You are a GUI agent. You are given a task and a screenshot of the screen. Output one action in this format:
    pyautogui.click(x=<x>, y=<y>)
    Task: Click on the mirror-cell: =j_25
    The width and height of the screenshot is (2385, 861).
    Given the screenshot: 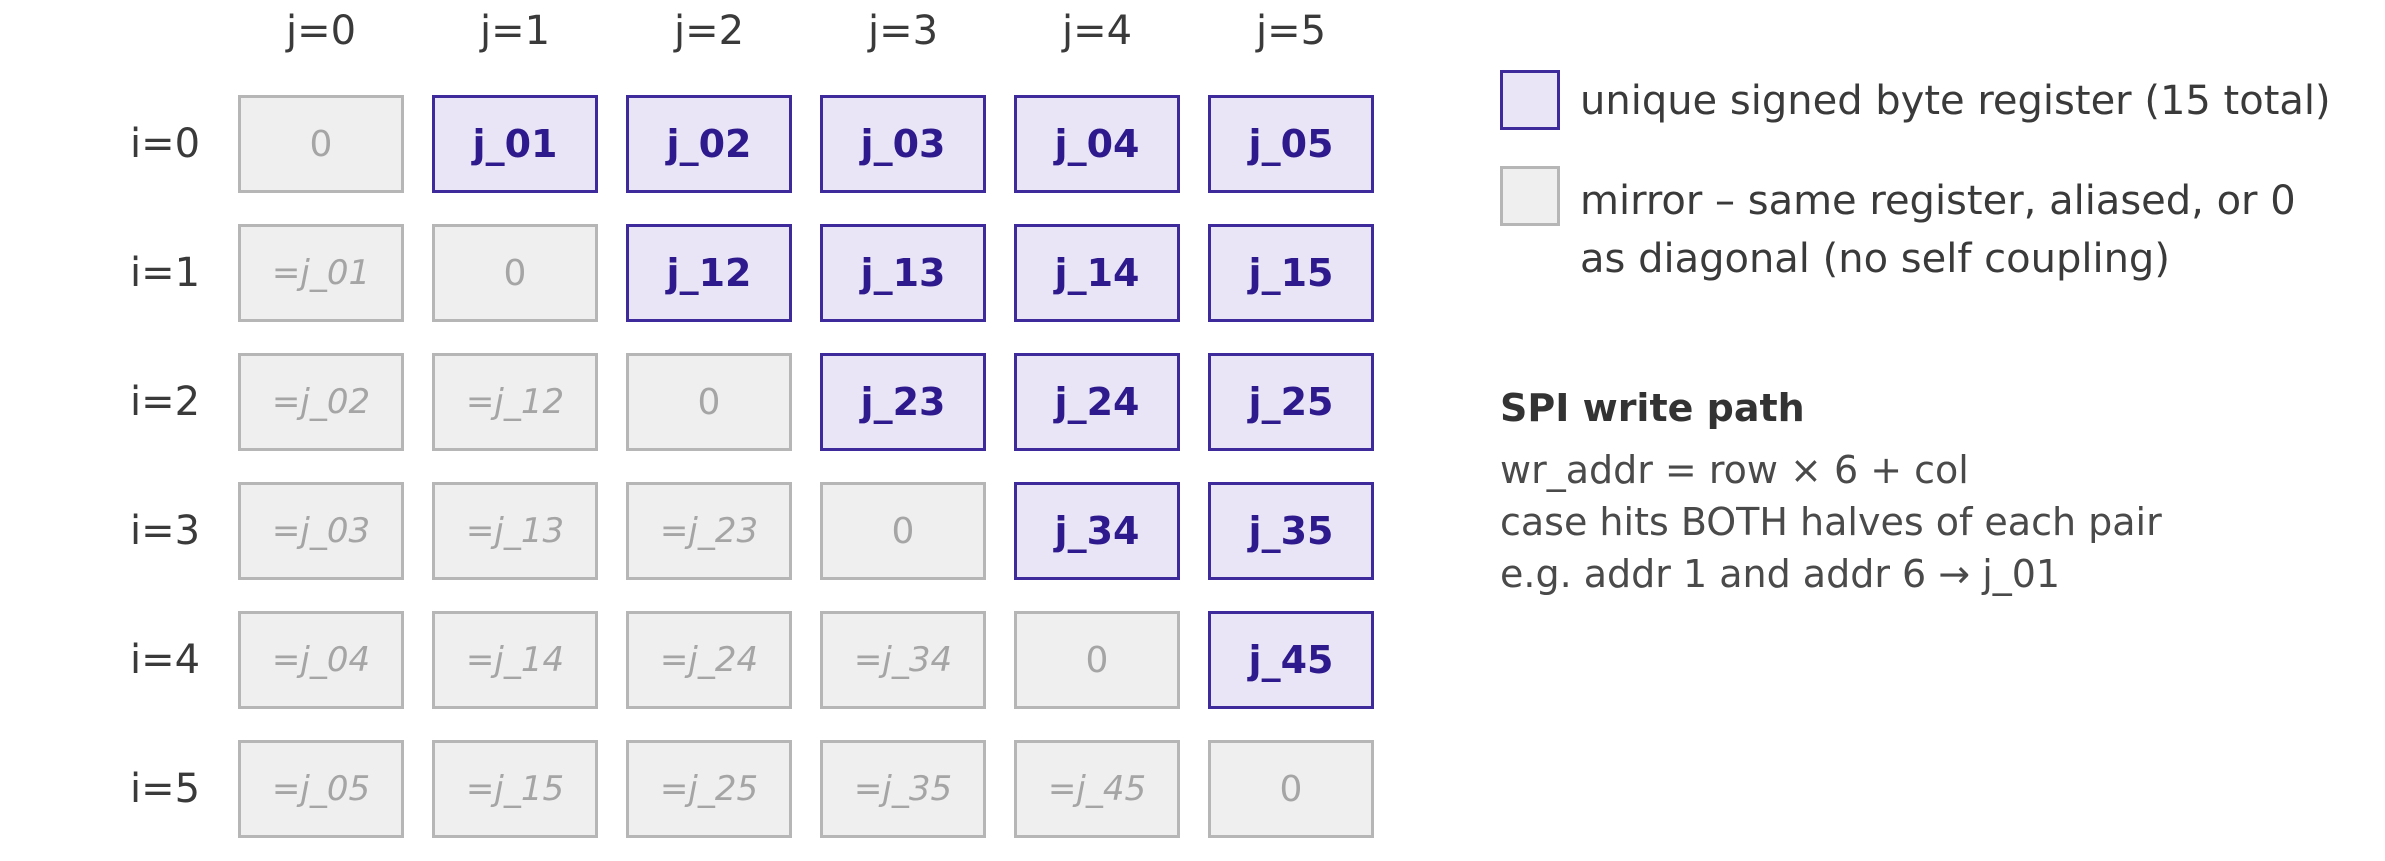 What is the action you would take?
    pyautogui.click(x=709, y=789)
    